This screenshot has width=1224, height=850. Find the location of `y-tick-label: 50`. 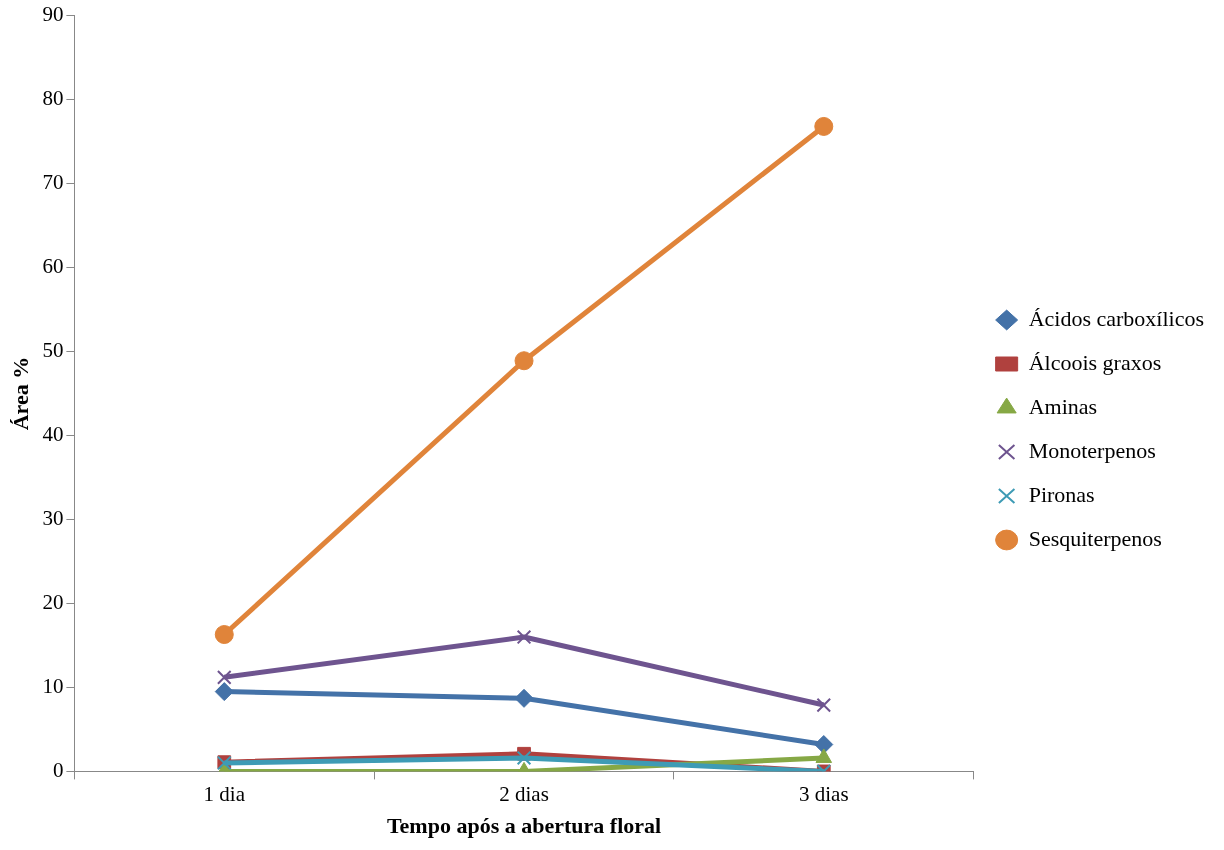

y-tick-label: 50 is located at coordinates (53, 350).